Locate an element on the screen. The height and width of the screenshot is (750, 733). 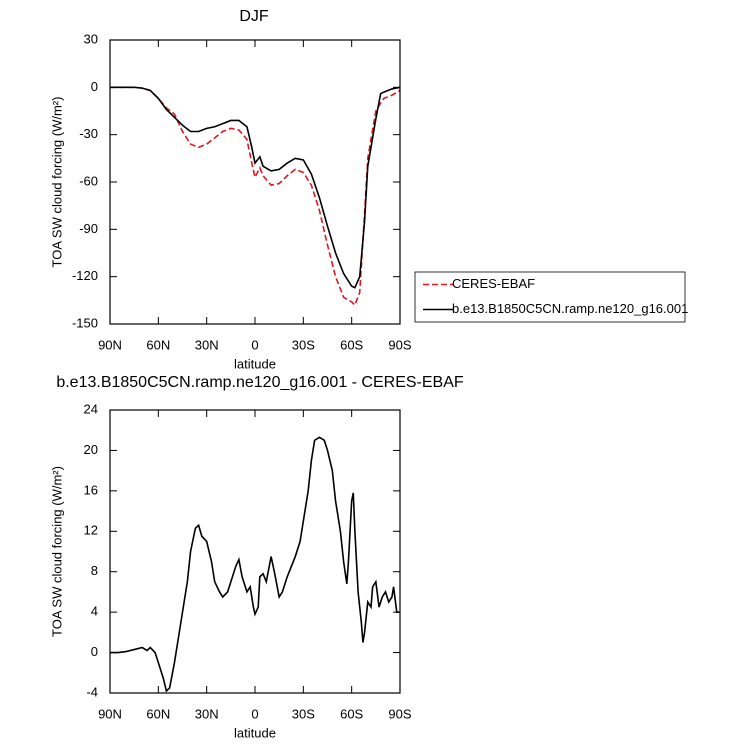
chart-title: DJF is located at coordinates (254, 16).